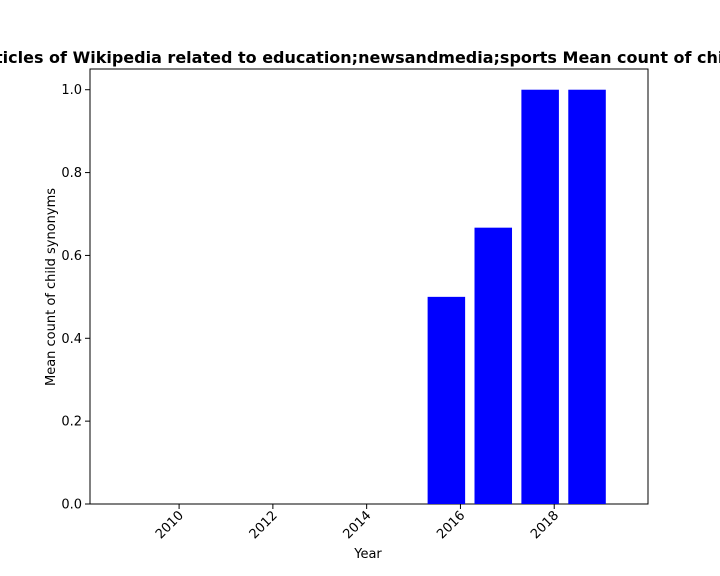 The width and height of the screenshot is (720, 576). Describe the element at coordinates (71, 339) in the screenshot. I see `y-tick-label: 0.4` at that location.